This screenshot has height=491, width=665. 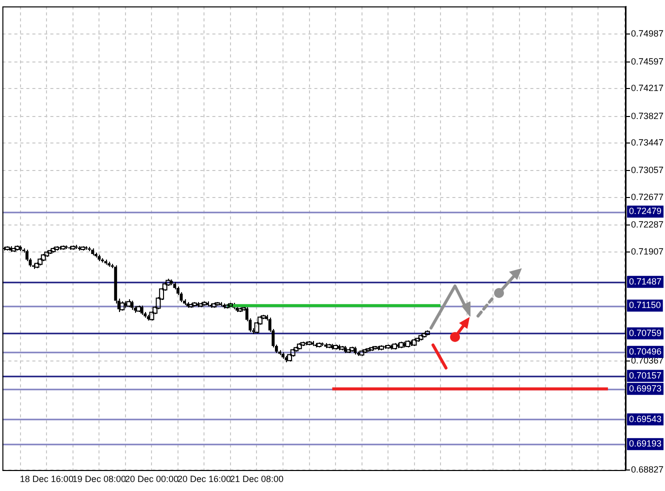 What do you see at coordinates (645, 419) in the screenshot?
I see `ref-line-label: 0.69543` at bounding box center [645, 419].